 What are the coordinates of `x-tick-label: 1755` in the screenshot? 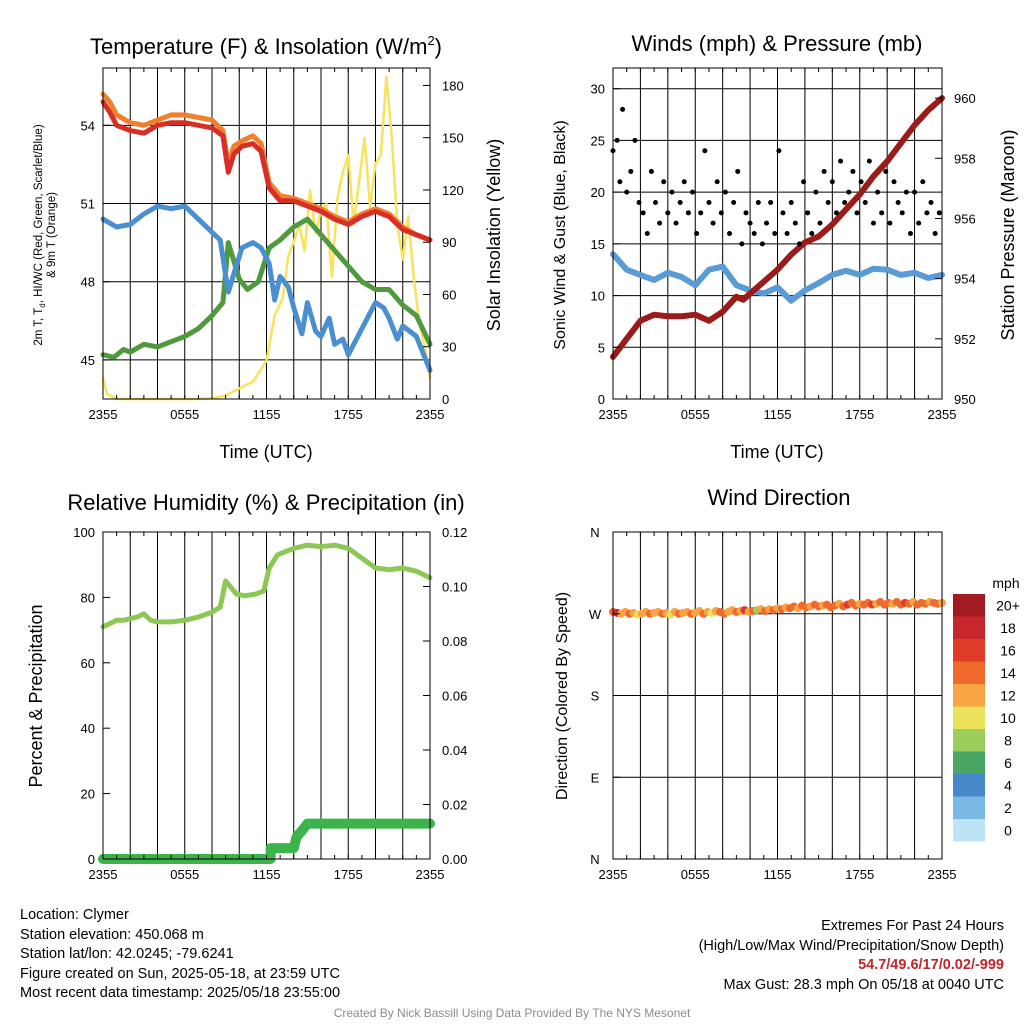 It's located at (348, 414).